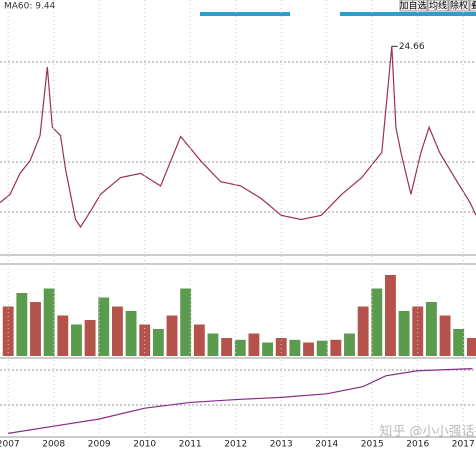 Image resolution: width=476 pixels, height=451 pixels. Describe the element at coordinates (10, 445) in the screenshot. I see `x-tick-label: 2007` at that location.